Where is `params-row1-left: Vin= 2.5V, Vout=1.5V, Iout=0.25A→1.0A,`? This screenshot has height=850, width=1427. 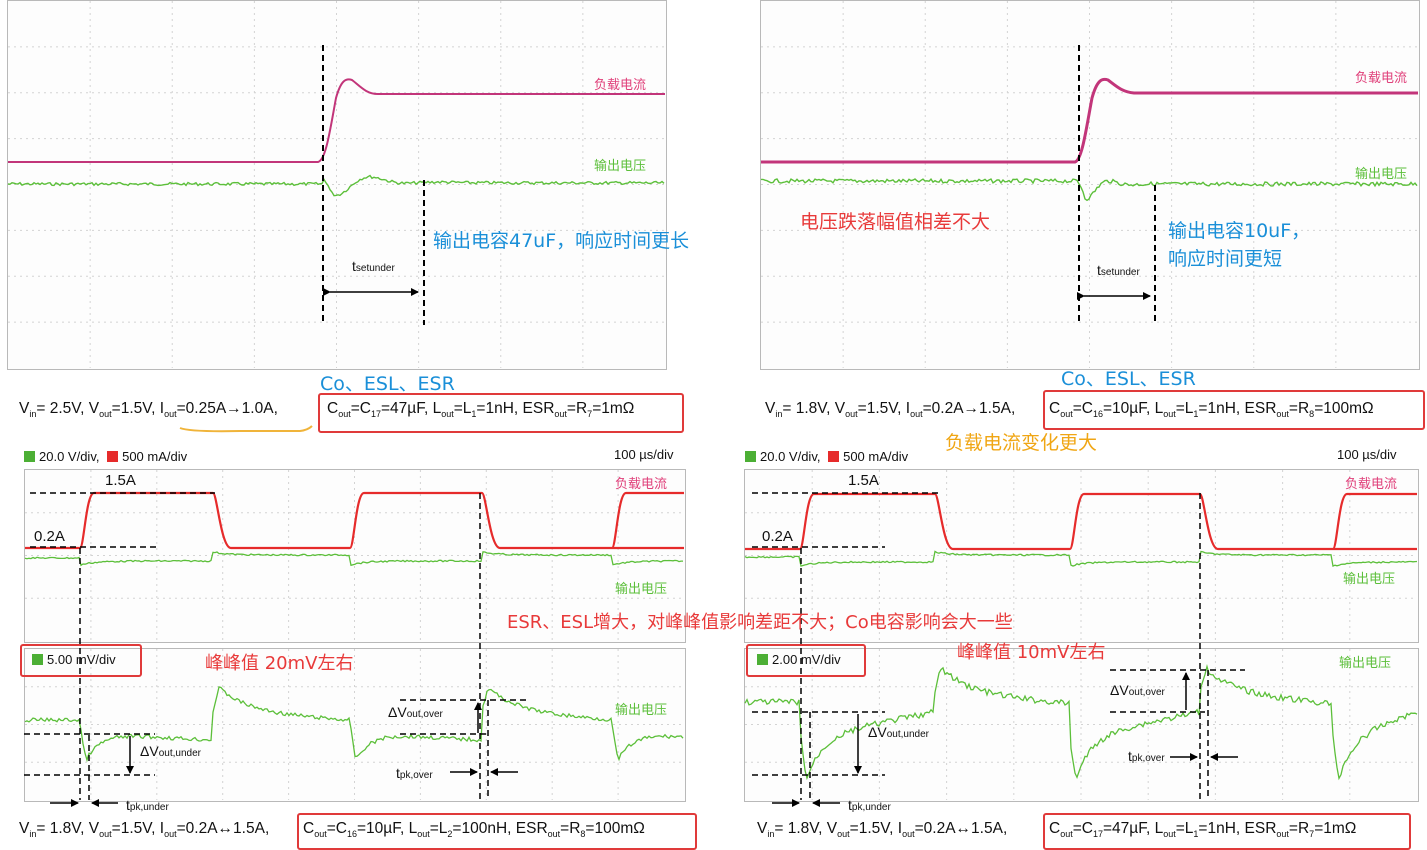 params-row1-left: Vin= 2.5V, Vout=1.5V, Iout=0.25A→1.0A, is located at coordinates (148, 410).